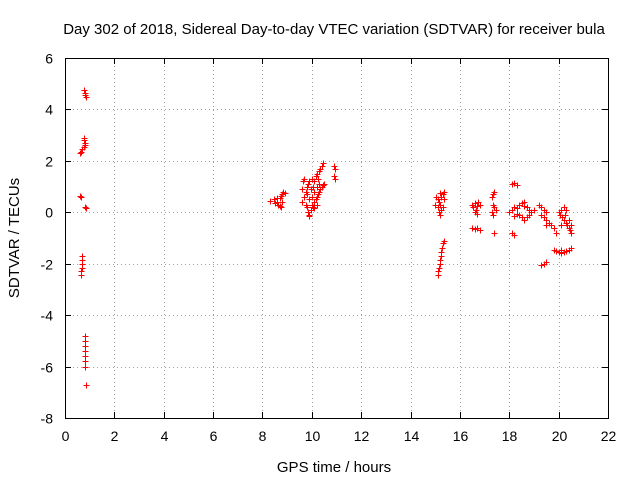  I want to click on y-axis-label: SDTVAR / TECUs, so click(14, 238).